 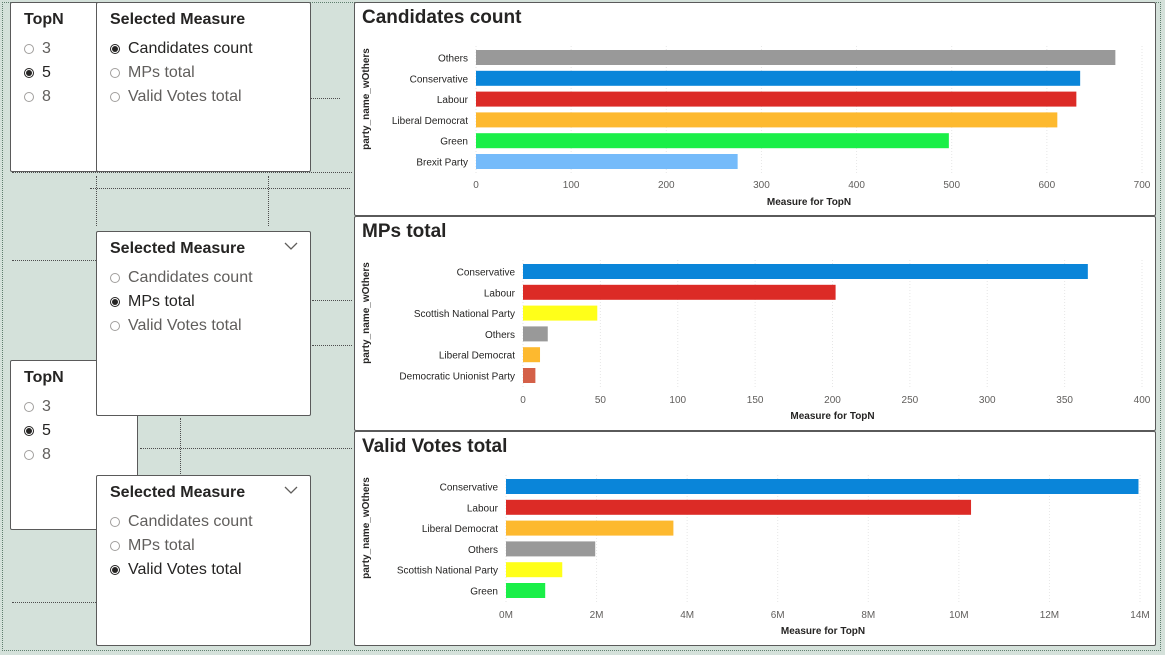 I want to click on x-tick-label: 8M, so click(x=868, y=615).